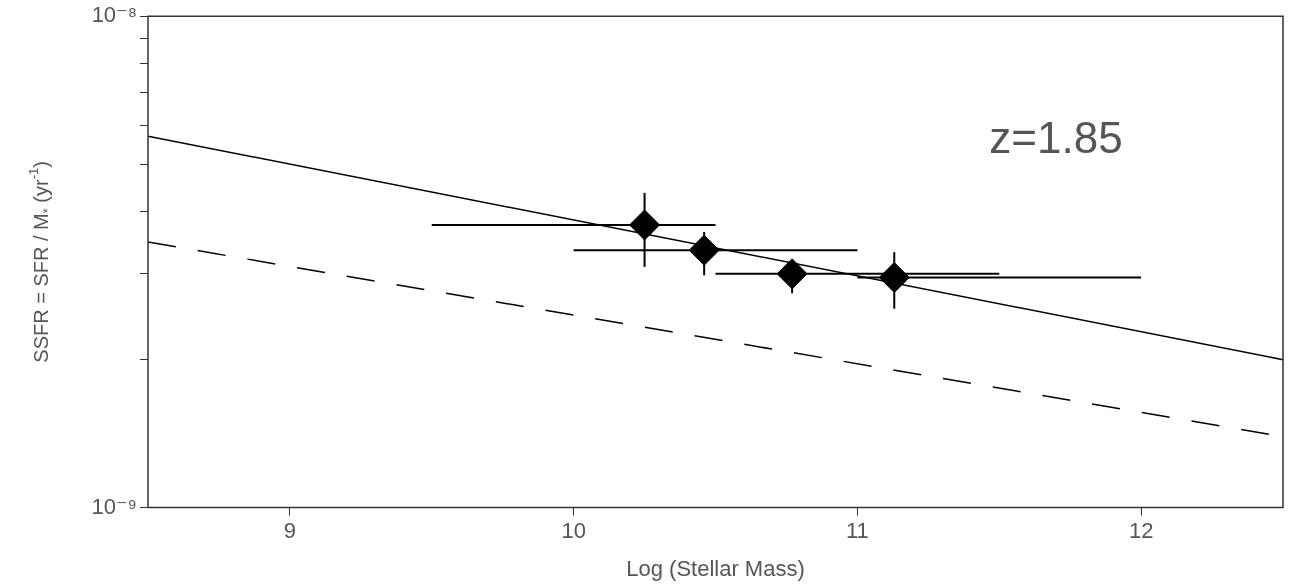 The image size is (1307, 584). I want to click on x-tick-label: 12, so click(1141, 530).